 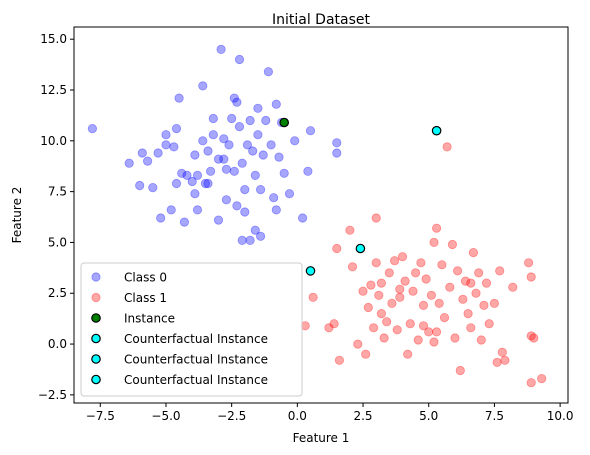 What do you see at coordinates (145, 278) in the screenshot?
I see `legend-label-0: Class 0` at bounding box center [145, 278].